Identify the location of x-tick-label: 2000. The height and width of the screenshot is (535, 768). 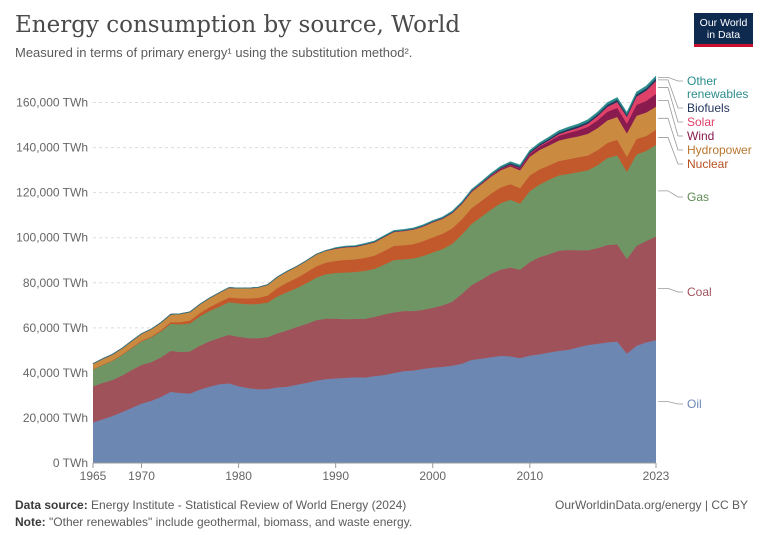
(432, 476).